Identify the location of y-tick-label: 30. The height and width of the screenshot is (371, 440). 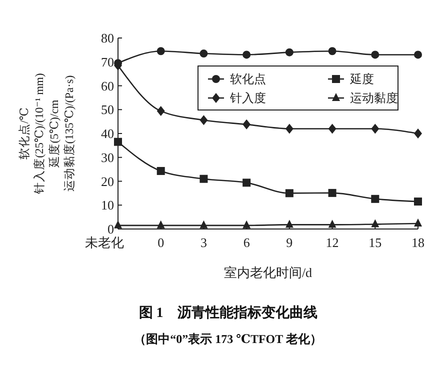
(107, 157).